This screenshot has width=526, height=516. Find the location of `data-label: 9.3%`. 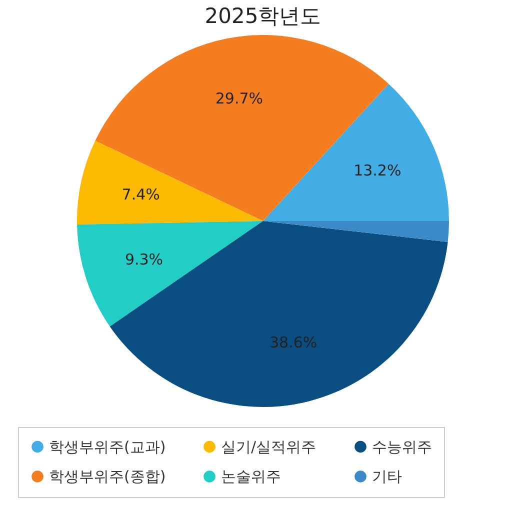

data-label: 9.3% is located at coordinates (144, 259).